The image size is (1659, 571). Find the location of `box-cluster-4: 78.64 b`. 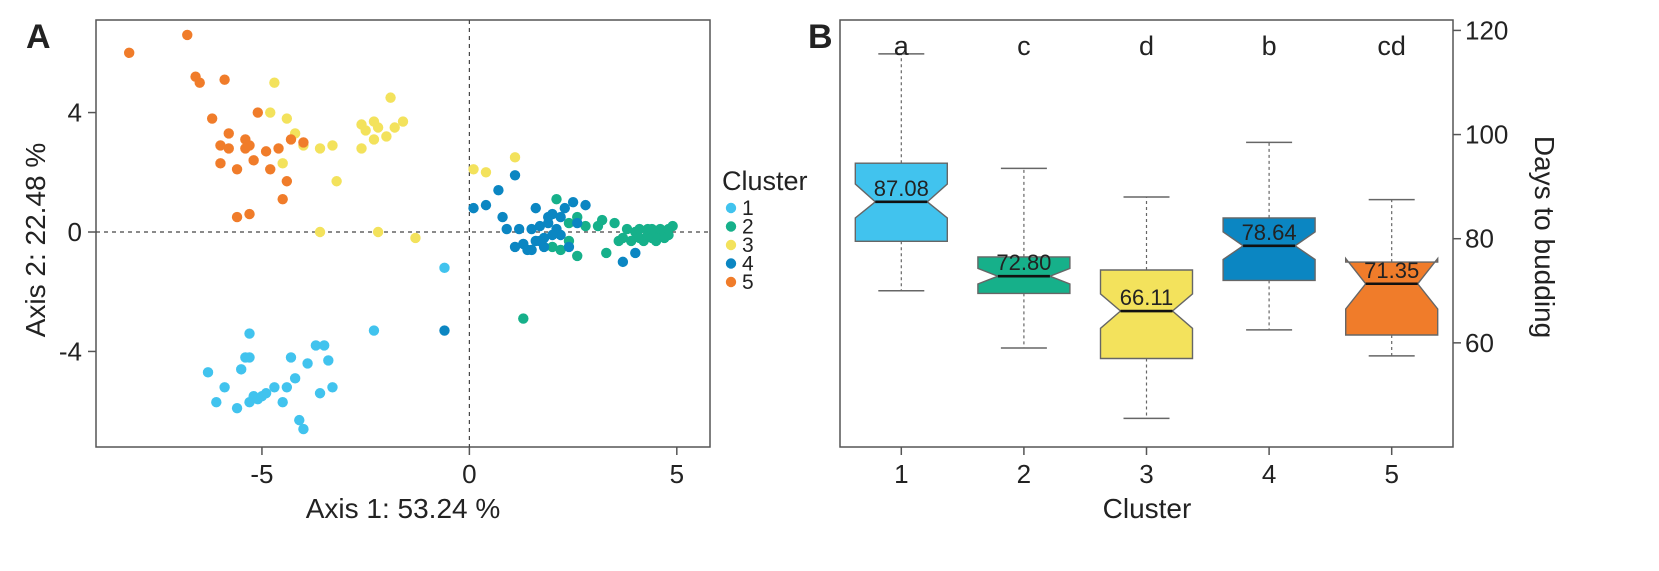

box-cluster-4: 78.64 b is located at coordinates (1269, 181).